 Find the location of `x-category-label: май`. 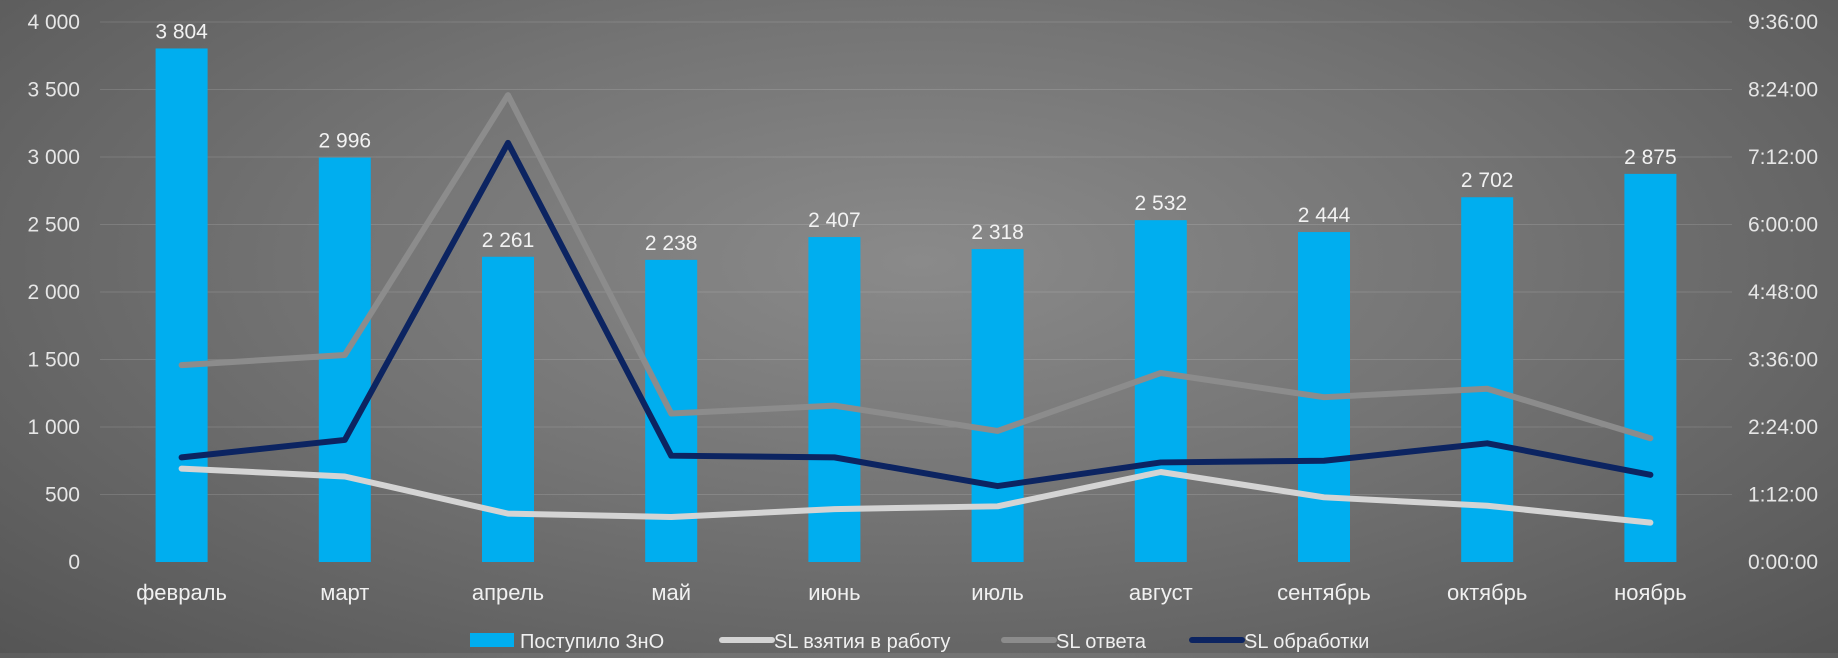

x-category-label: май is located at coordinates (671, 592).